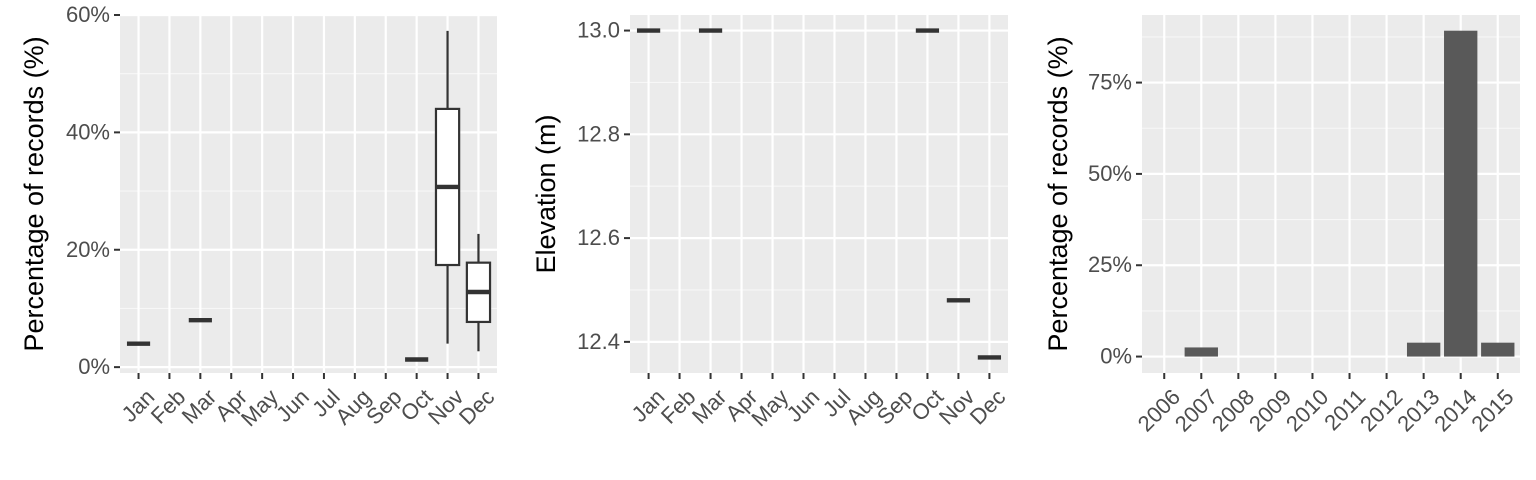 The width and height of the screenshot is (1536, 480). I want to click on bar-2013, so click(1423, 349).